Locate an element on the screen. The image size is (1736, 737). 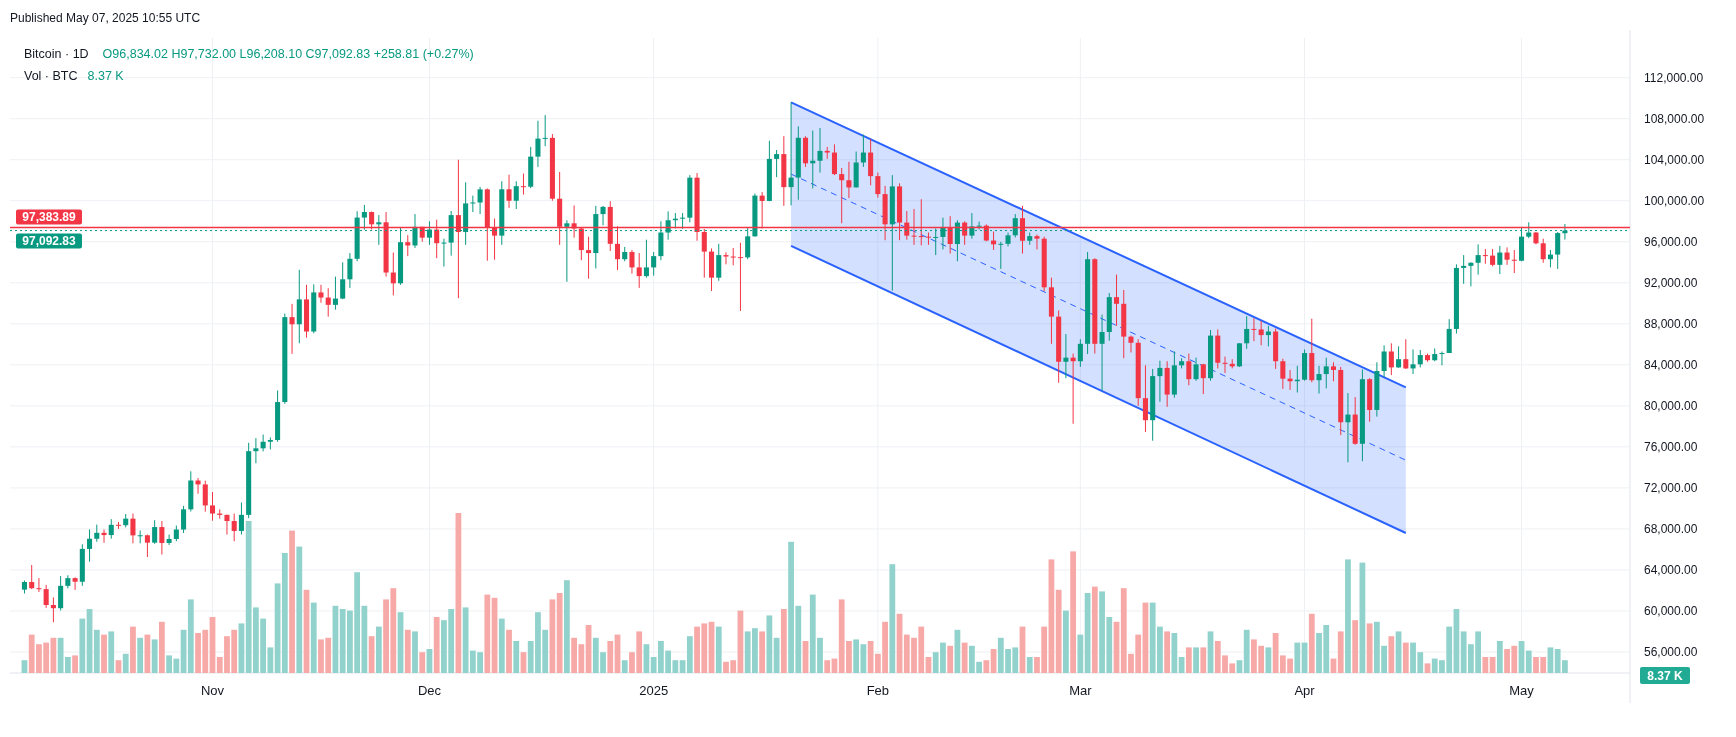
ref-line-label: 97,383.89 is located at coordinates (49, 217).